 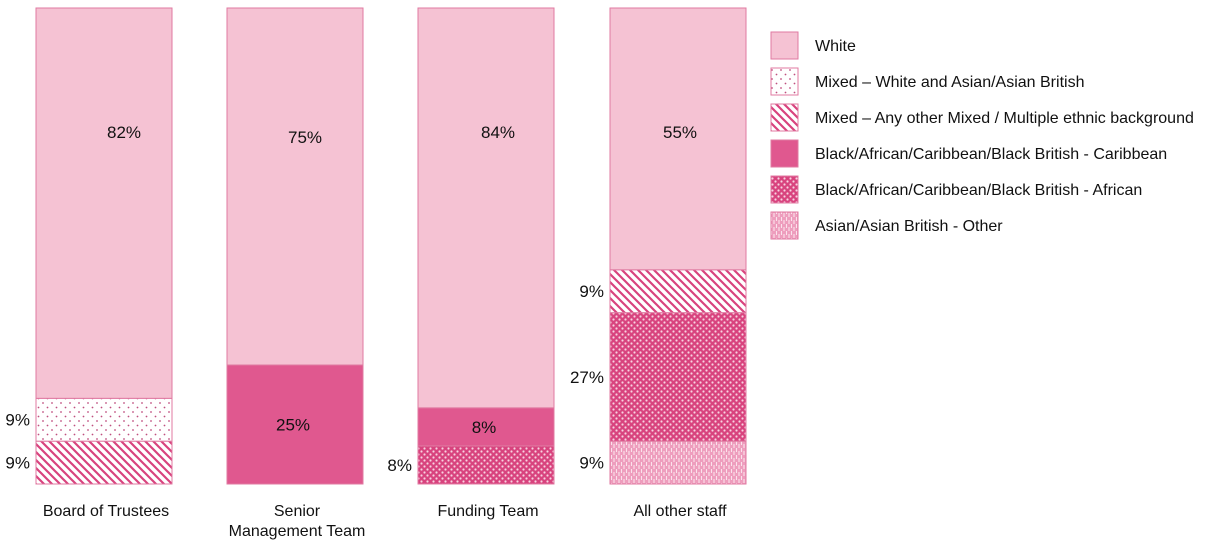 What do you see at coordinates (784, 81) in the screenshot?
I see `legend-swatch-mixed-white-and-asian-asian-british` at bounding box center [784, 81].